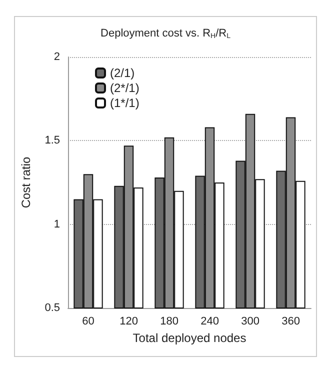 This screenshot has height=373, width=331. What do you see at coordinates (291, 322) in the screenshot?
I see `x-tick-label: 360` at bounding box center [291, 322].